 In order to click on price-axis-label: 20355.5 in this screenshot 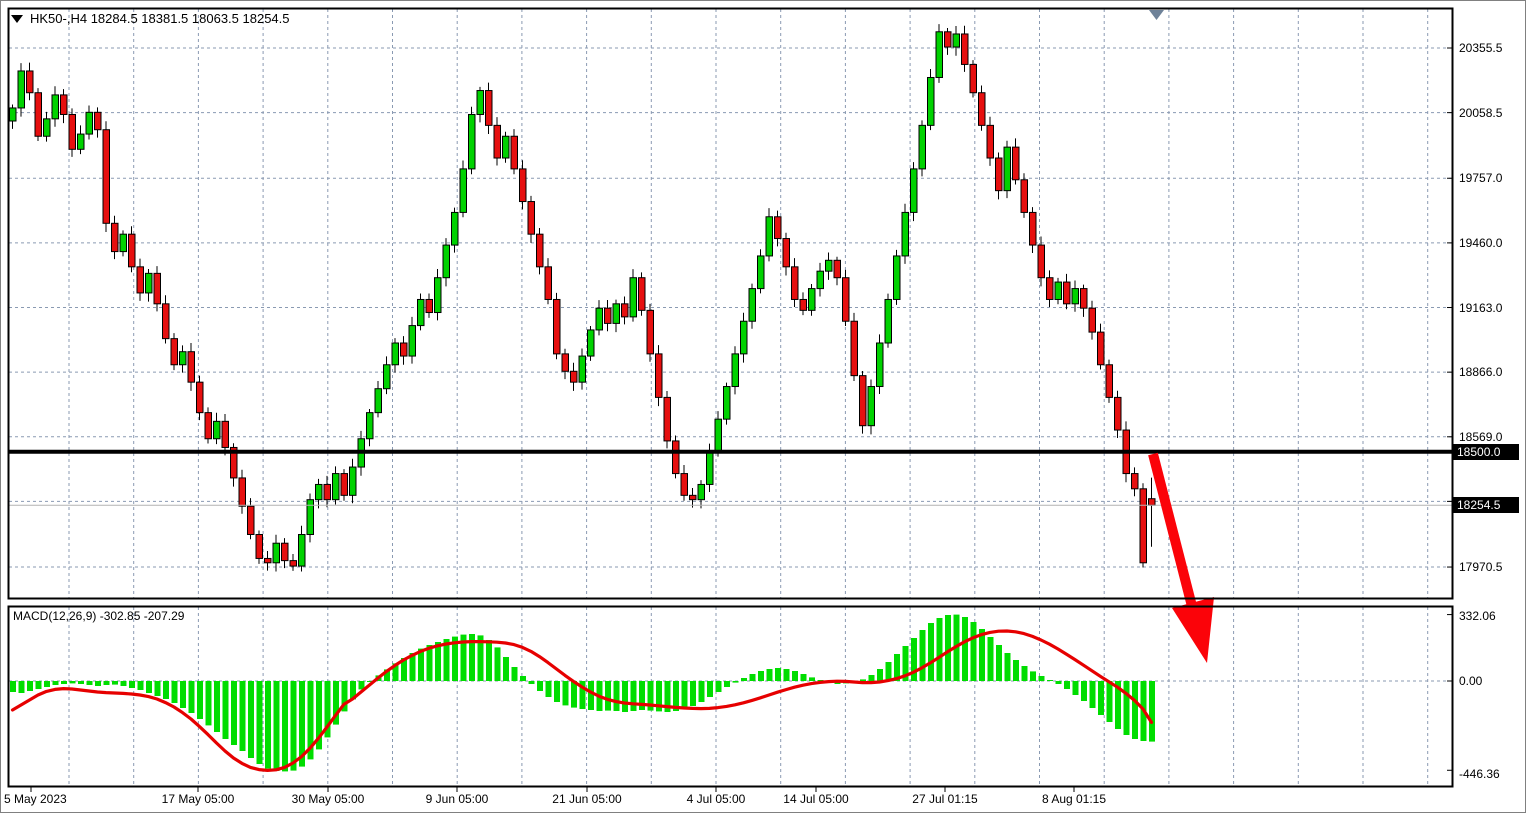, I will do `click(1481, 48)`.